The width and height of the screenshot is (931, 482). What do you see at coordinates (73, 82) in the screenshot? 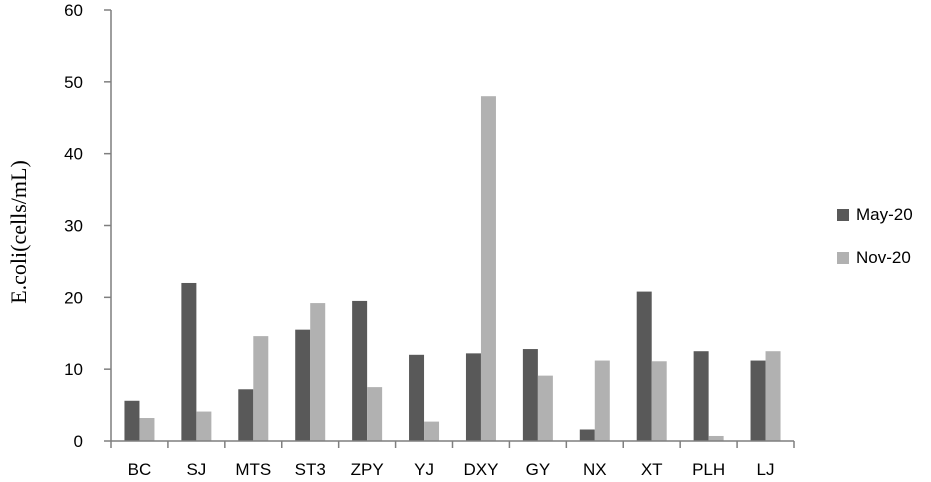
I see `y-tick-label: 50` at bounding box center [73, 82].